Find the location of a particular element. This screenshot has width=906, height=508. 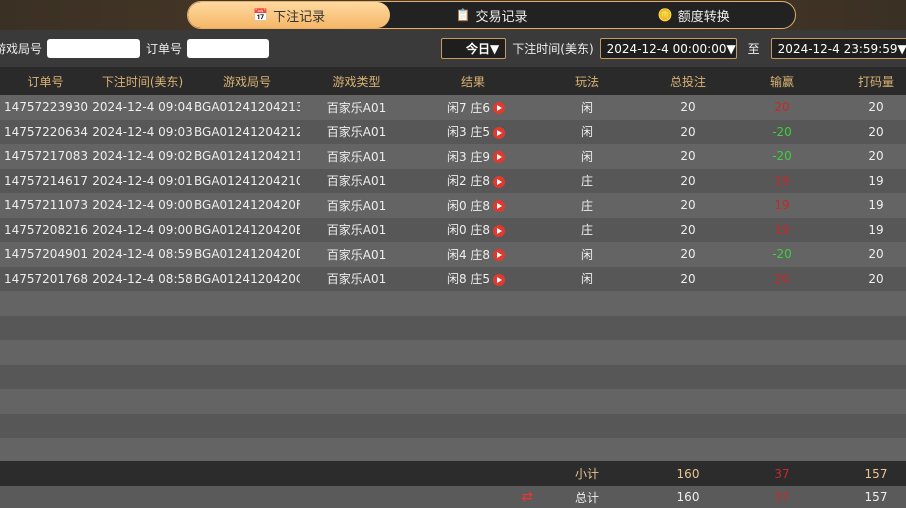

round-input is located at coordinates (94, 48).